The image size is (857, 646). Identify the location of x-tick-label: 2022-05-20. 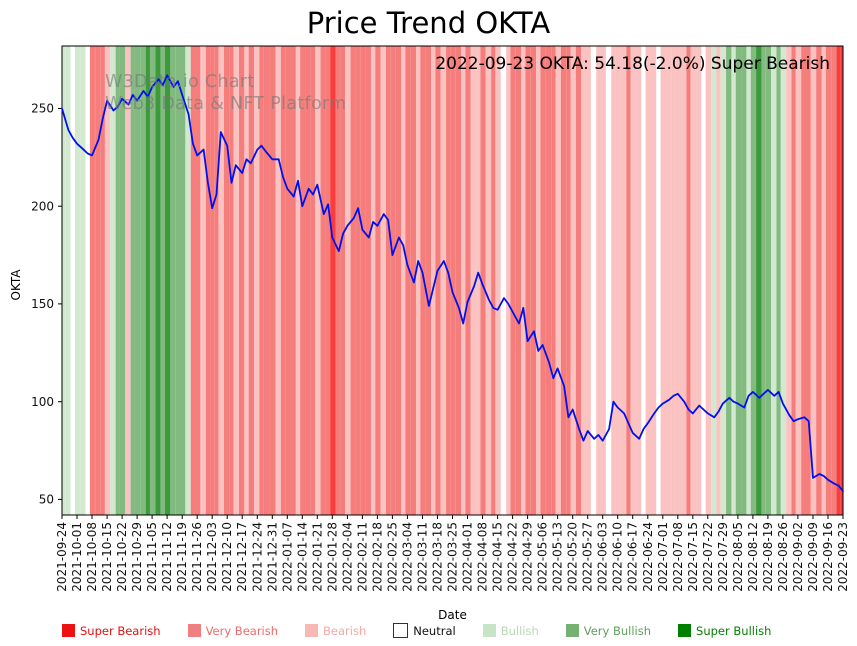
(573, 557).